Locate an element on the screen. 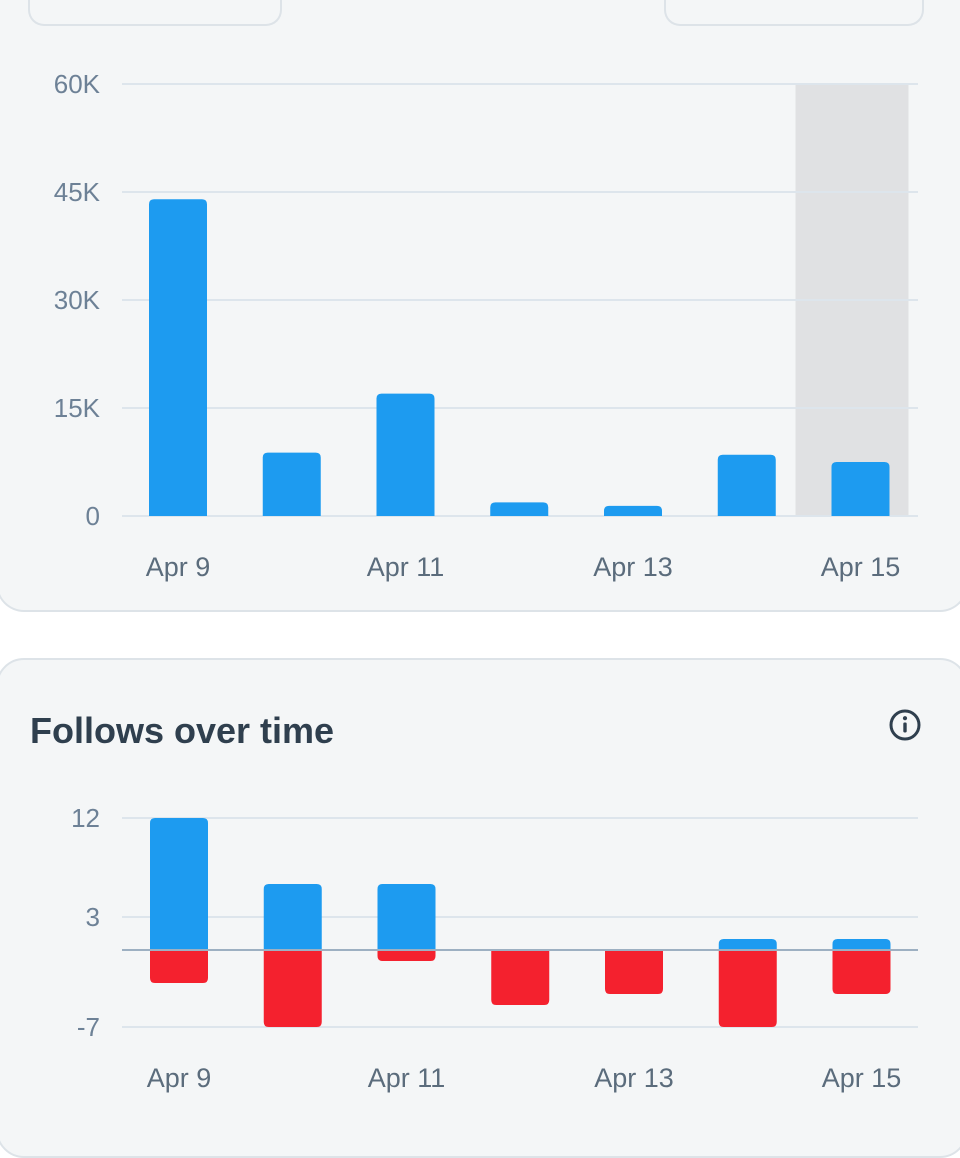 This screenshot has width=960, height=1158. y-tick-label: 12 is located at coordinates (85, 818).